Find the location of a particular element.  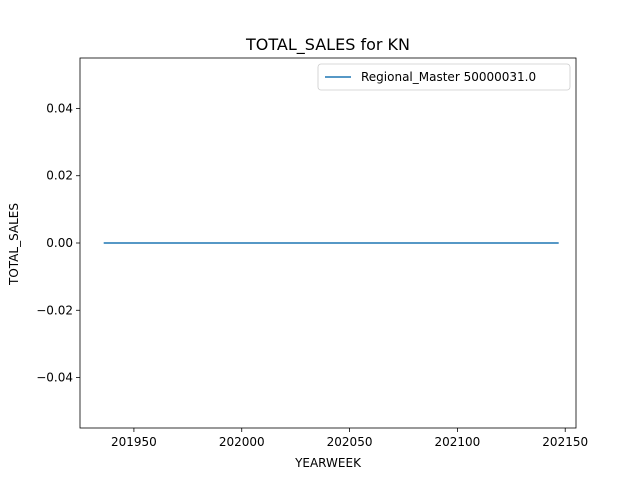

x-tick-label: 202100 is located at coordinates (457, 442).